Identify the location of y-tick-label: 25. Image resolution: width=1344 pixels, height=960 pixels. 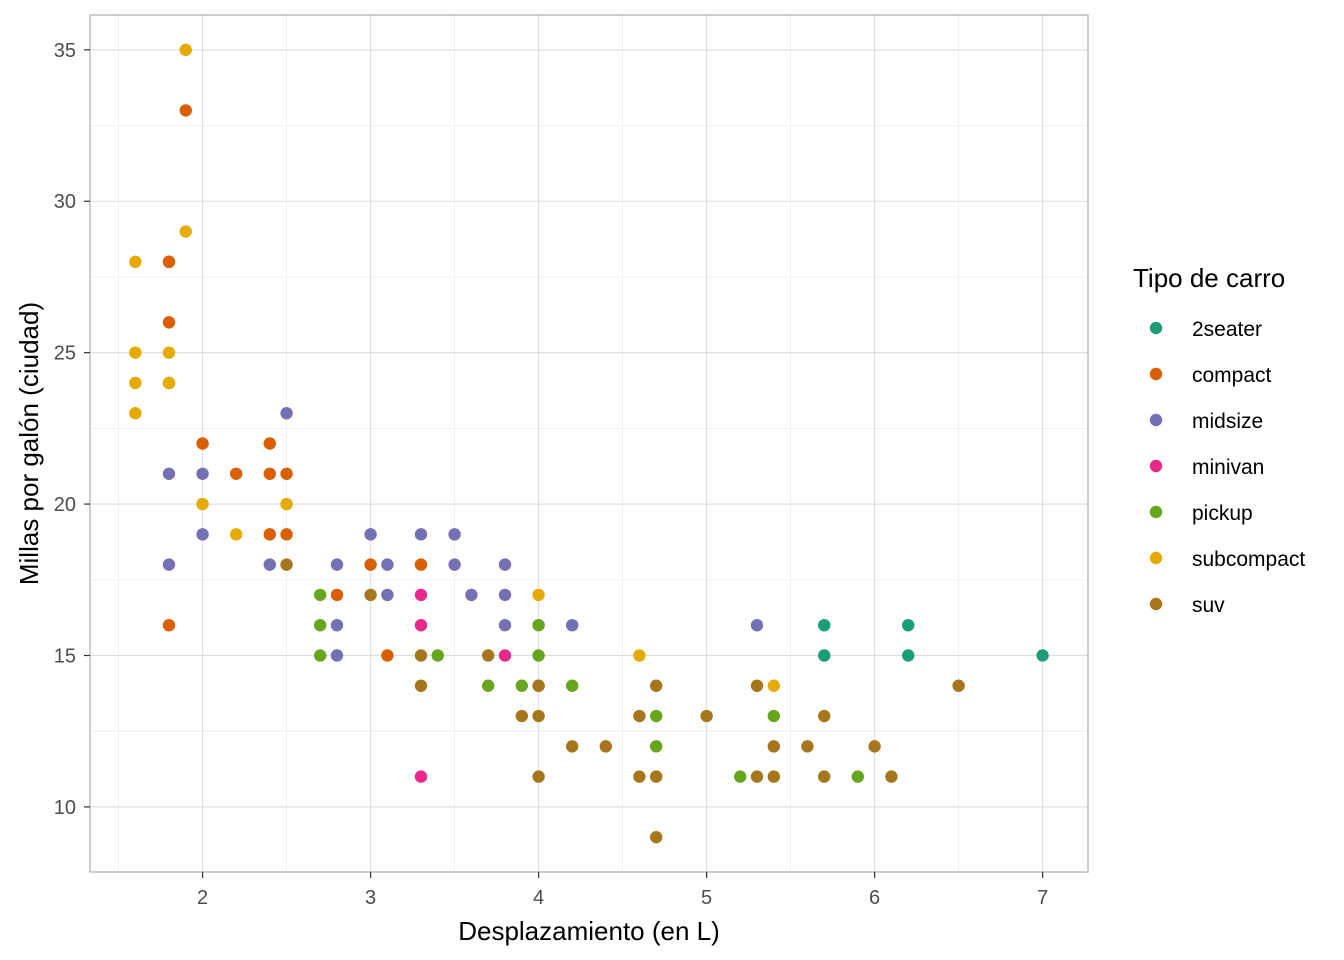
(65, 354).